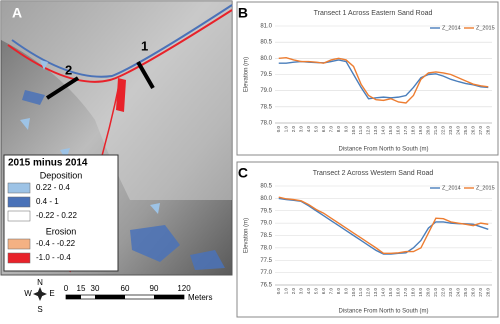 The width and height of the screenshot is (500, 324). What do you see at coordinates (266, 27) in the screenshot?
I see `y-tick-label: 81.0` at bounding box center [266, 27].